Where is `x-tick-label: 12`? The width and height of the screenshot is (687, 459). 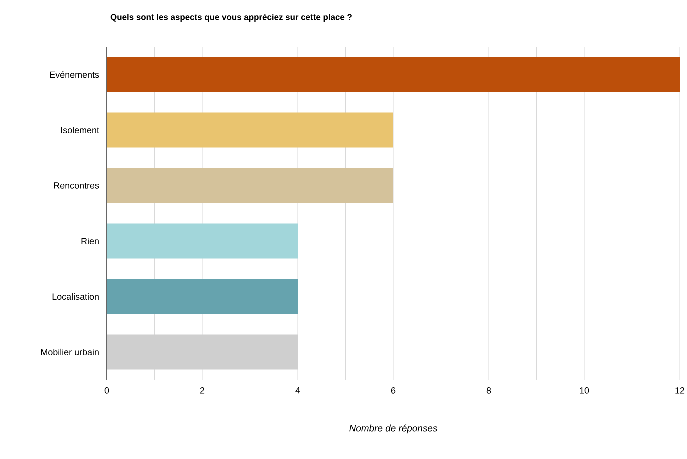
x-tick-label: 12 is located at coordinates (680, 391).